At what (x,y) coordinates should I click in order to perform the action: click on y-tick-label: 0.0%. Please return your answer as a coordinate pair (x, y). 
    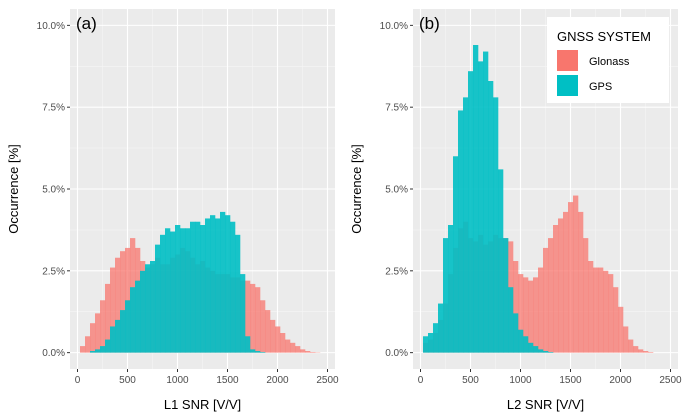
    Looking at the image, I should click on (53, 353).